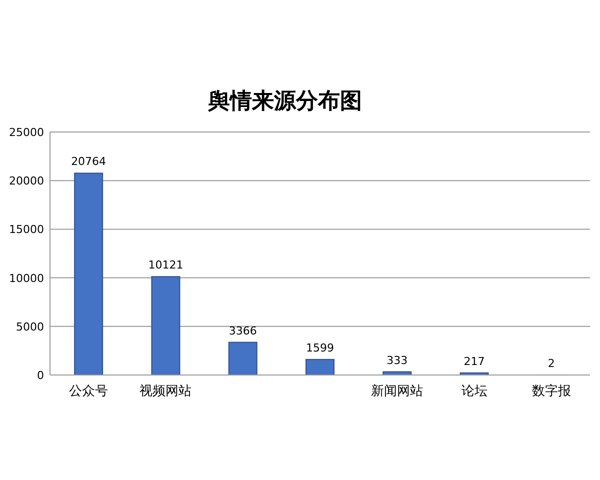 The image size is (600, 480). I want to click on x-tick-label: 数字报, so click(551, 391).